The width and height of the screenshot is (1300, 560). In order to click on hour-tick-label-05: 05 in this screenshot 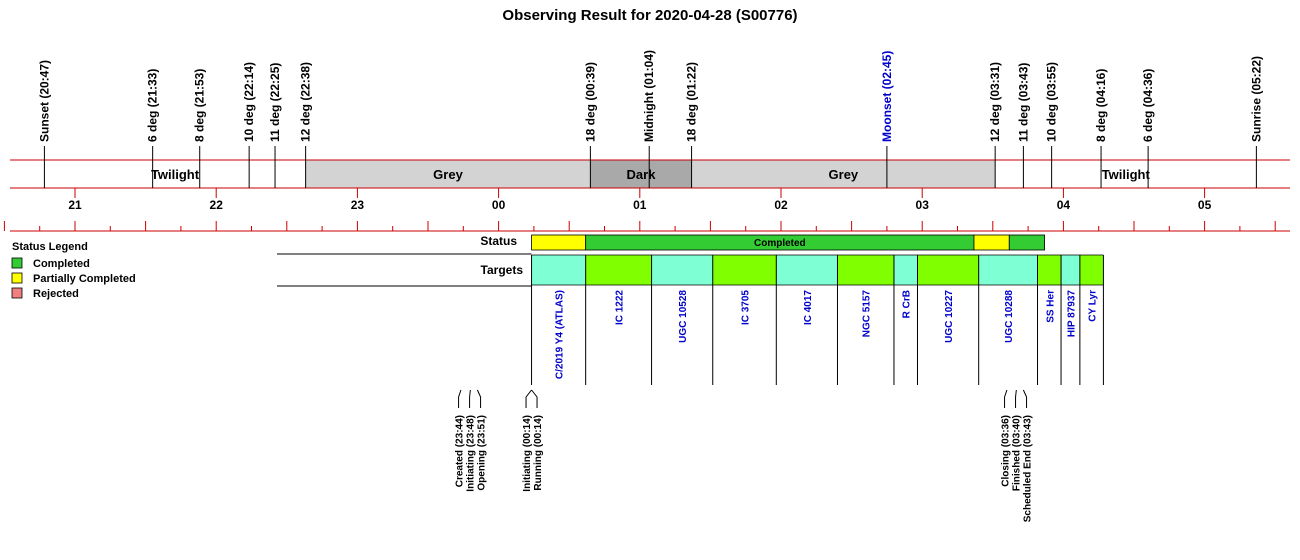, I will do `click(1205, 205)`.